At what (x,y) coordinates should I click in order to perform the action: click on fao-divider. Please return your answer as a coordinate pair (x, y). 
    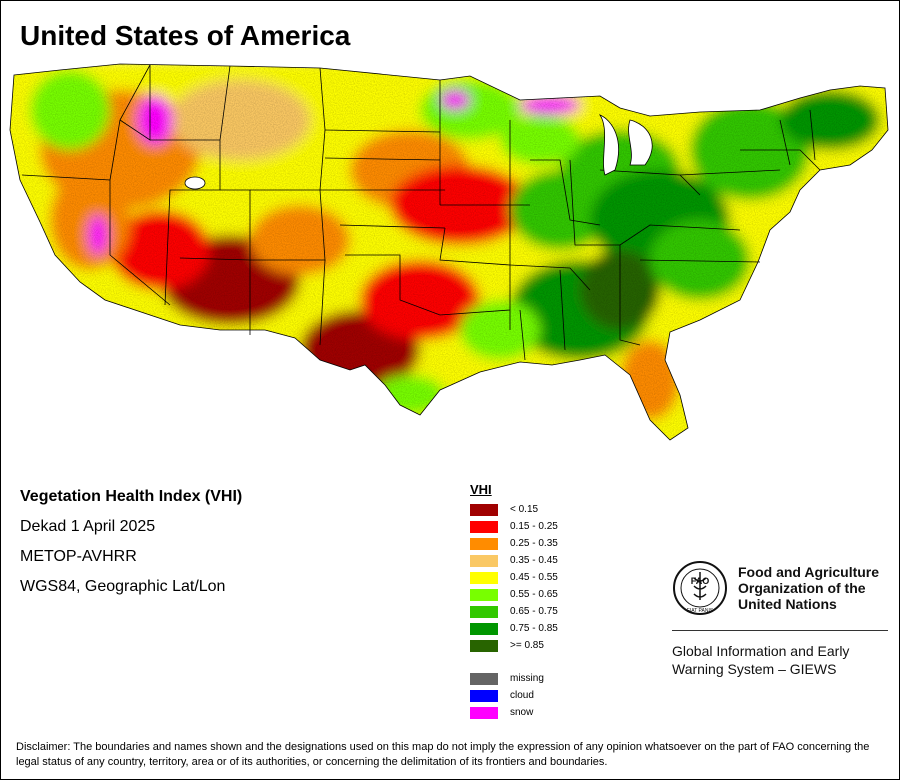
    Looking at the image, I should click on (780, 630).